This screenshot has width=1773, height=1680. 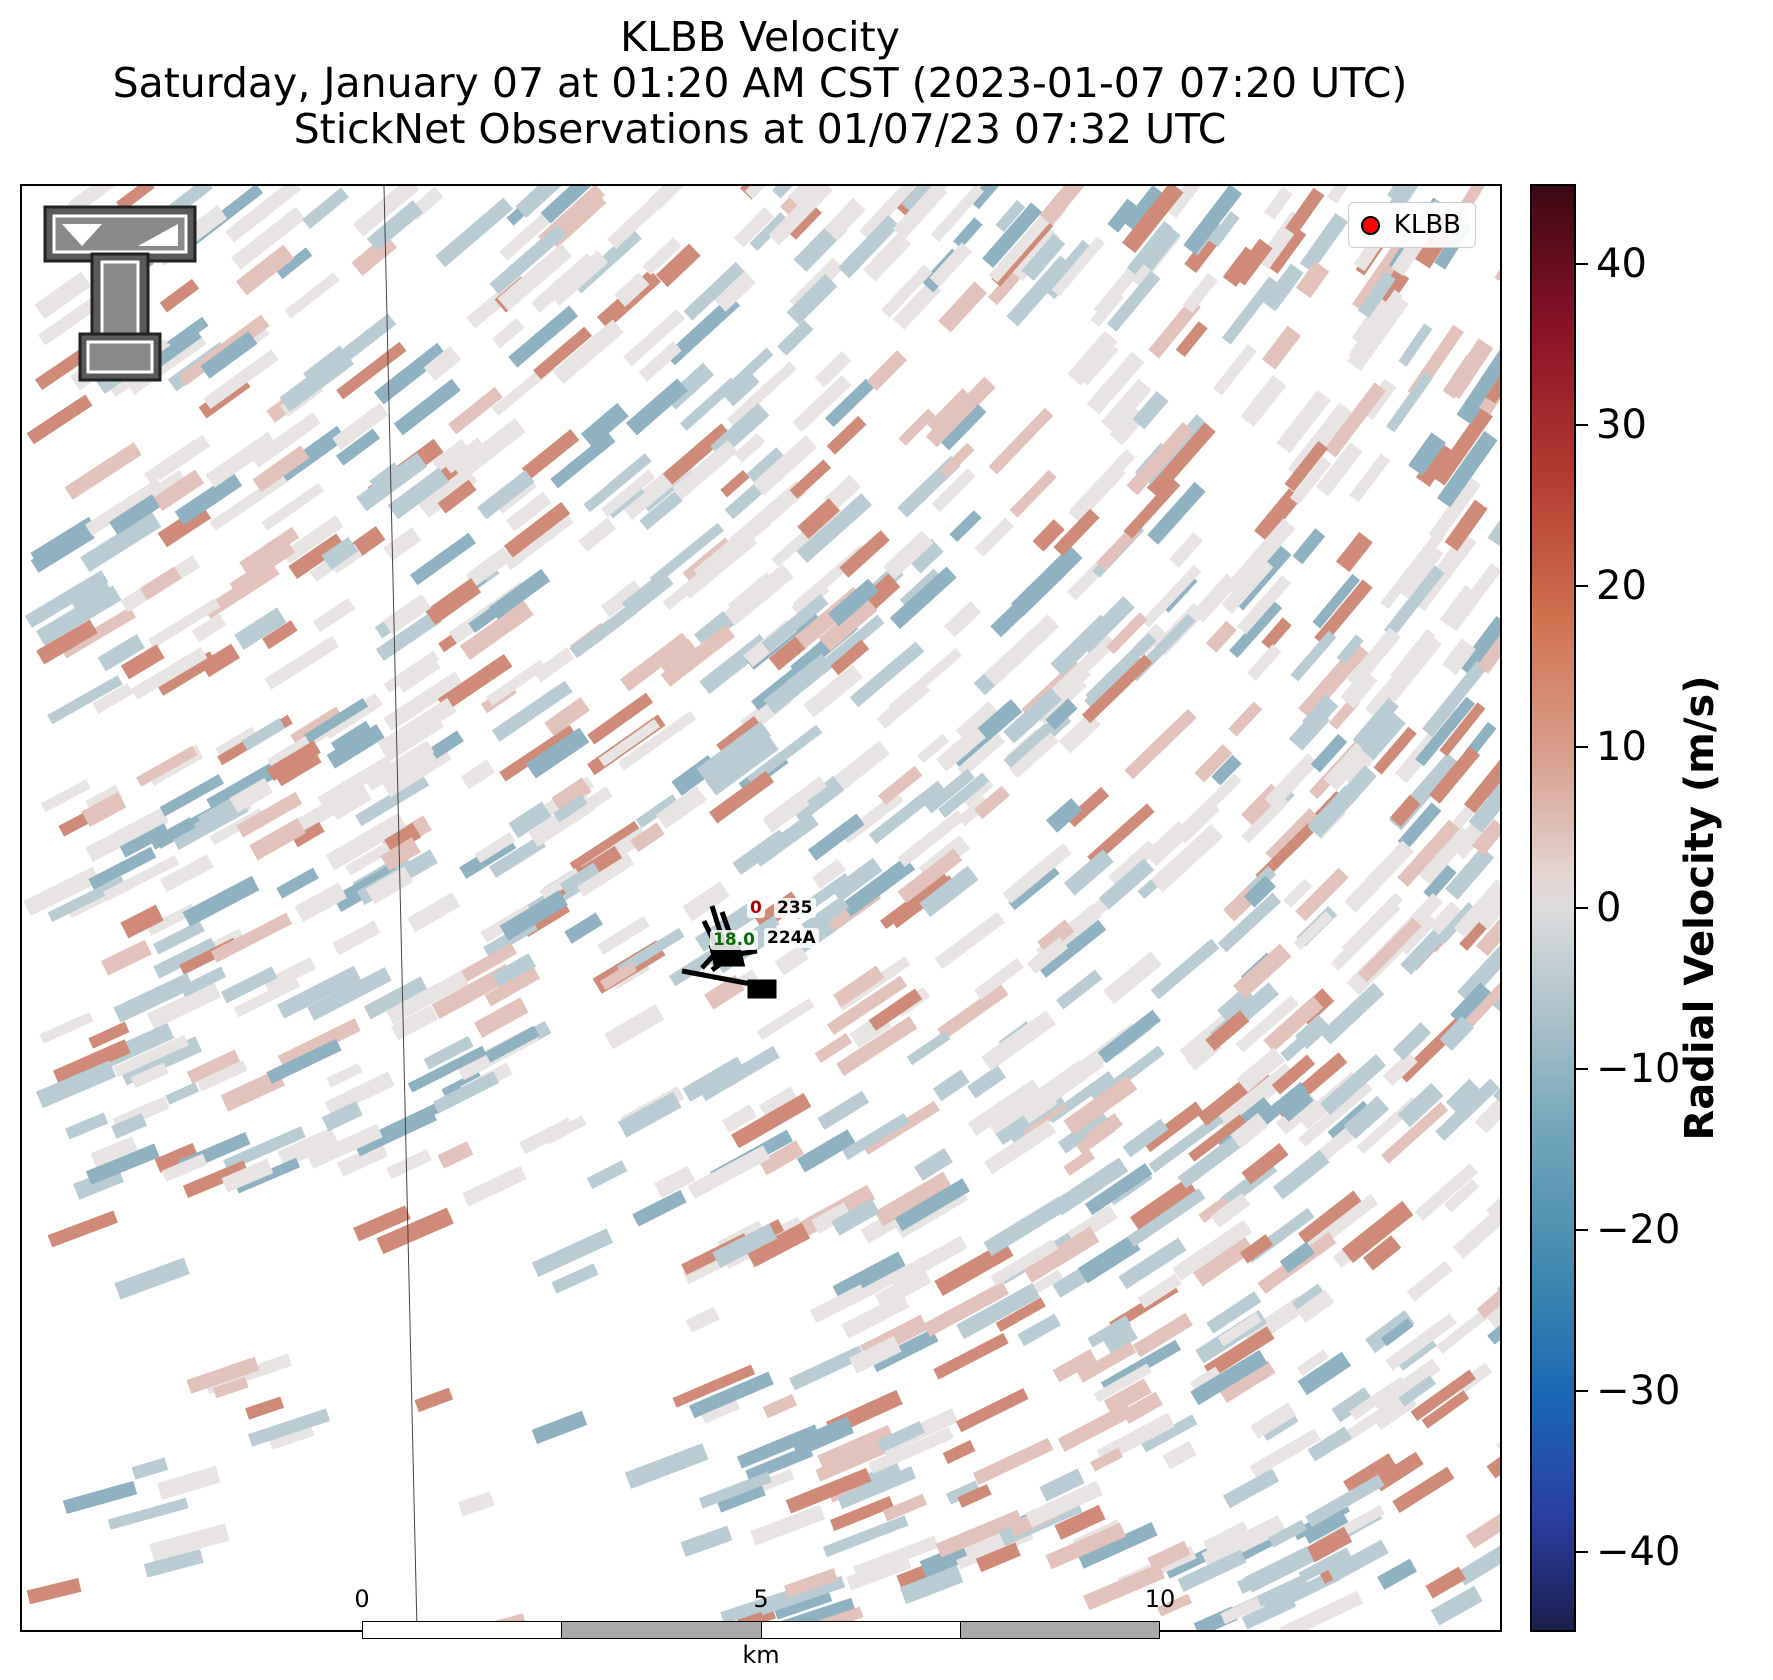 What do you see at coordinates (1621, 264) in the screenshot?
I see `colorbar-tick-label: 40` at bounding box center [1621, 264].